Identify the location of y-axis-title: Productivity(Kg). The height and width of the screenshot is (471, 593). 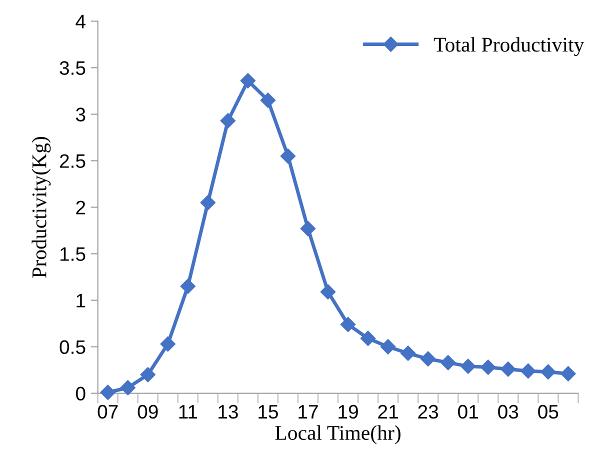
(41, 207).